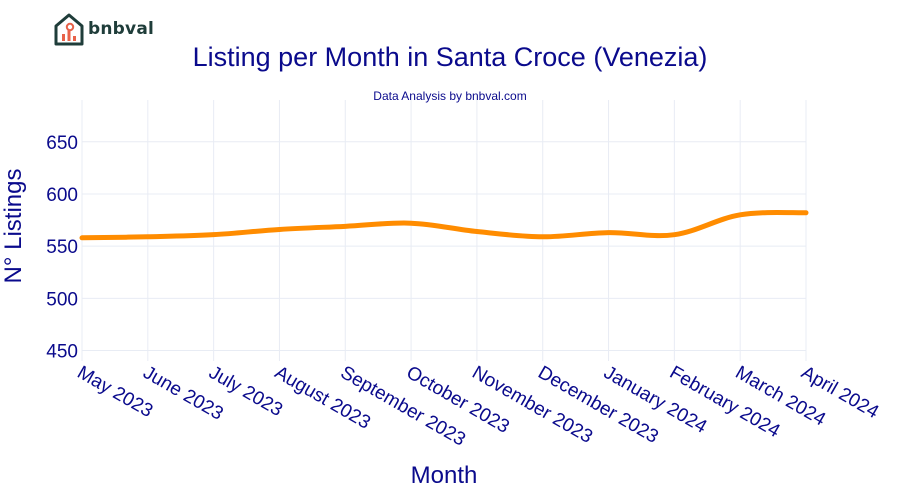  Describe the element at coordinates (121, 29) in the screenshot. I see `brand-name: bnbval` at that location.